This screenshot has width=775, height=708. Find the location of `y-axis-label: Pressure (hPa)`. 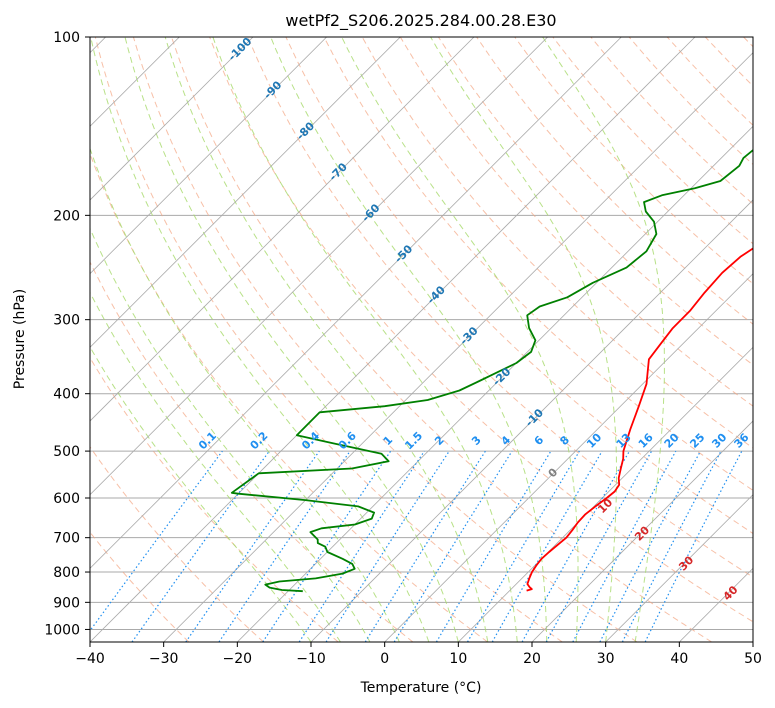

y-axis-label: Pressure (hPa) is located at coordinates (20, 339).